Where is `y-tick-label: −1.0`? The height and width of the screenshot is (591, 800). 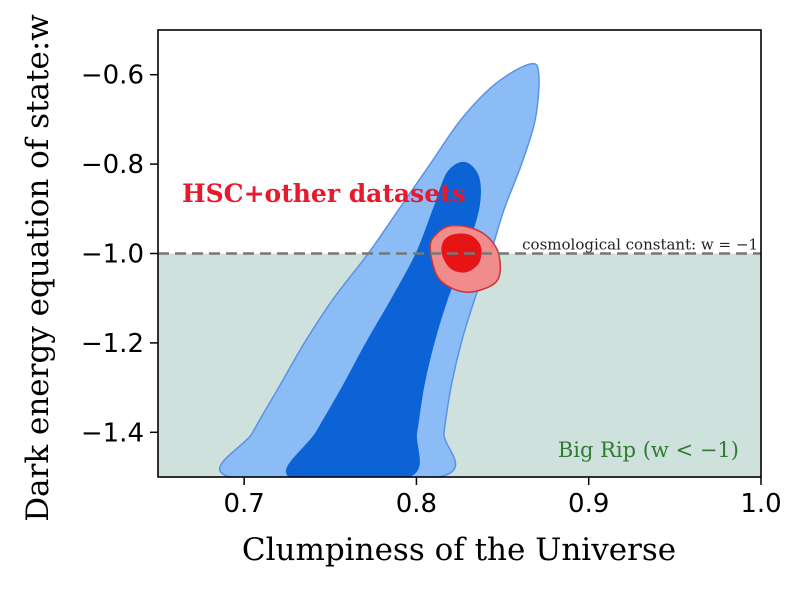
y-tick-label: −1.0 is located at coordinates (112, 255).